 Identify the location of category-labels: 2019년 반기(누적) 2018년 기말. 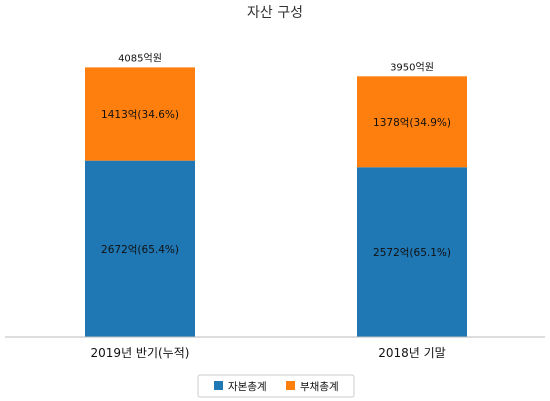
(268, 353).